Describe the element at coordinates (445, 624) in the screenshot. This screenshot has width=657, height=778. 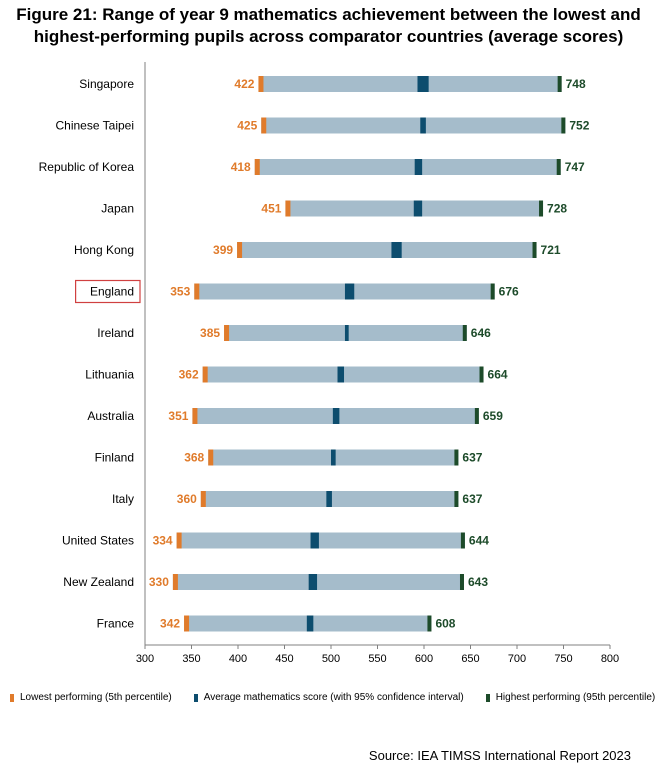
I see `highest-value-label: 608` at that location.